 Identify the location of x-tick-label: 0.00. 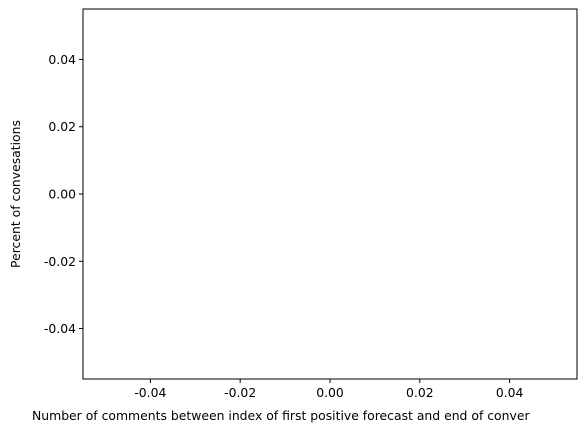
(330, 392).